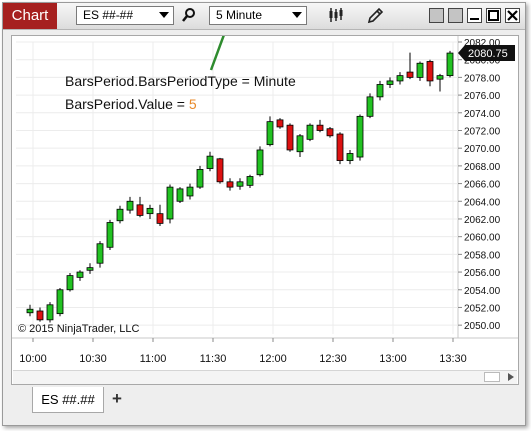  What do you see at coordinates (492, 377) in the screenshot?
I see `scroll-thumb` at bounding box center [492, 377].